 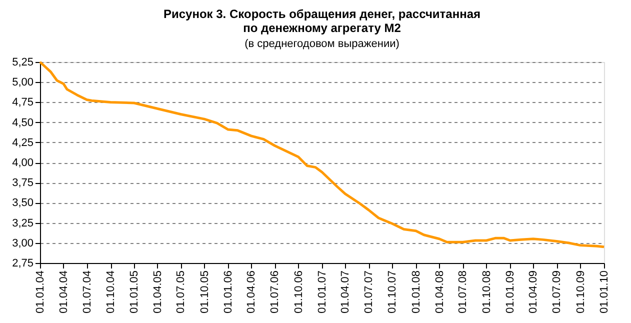 What do you see at coordinates (228, 292) in the screenshot?
I see `x-tick-label: 01.01.06` at bounding box center [228, 292].